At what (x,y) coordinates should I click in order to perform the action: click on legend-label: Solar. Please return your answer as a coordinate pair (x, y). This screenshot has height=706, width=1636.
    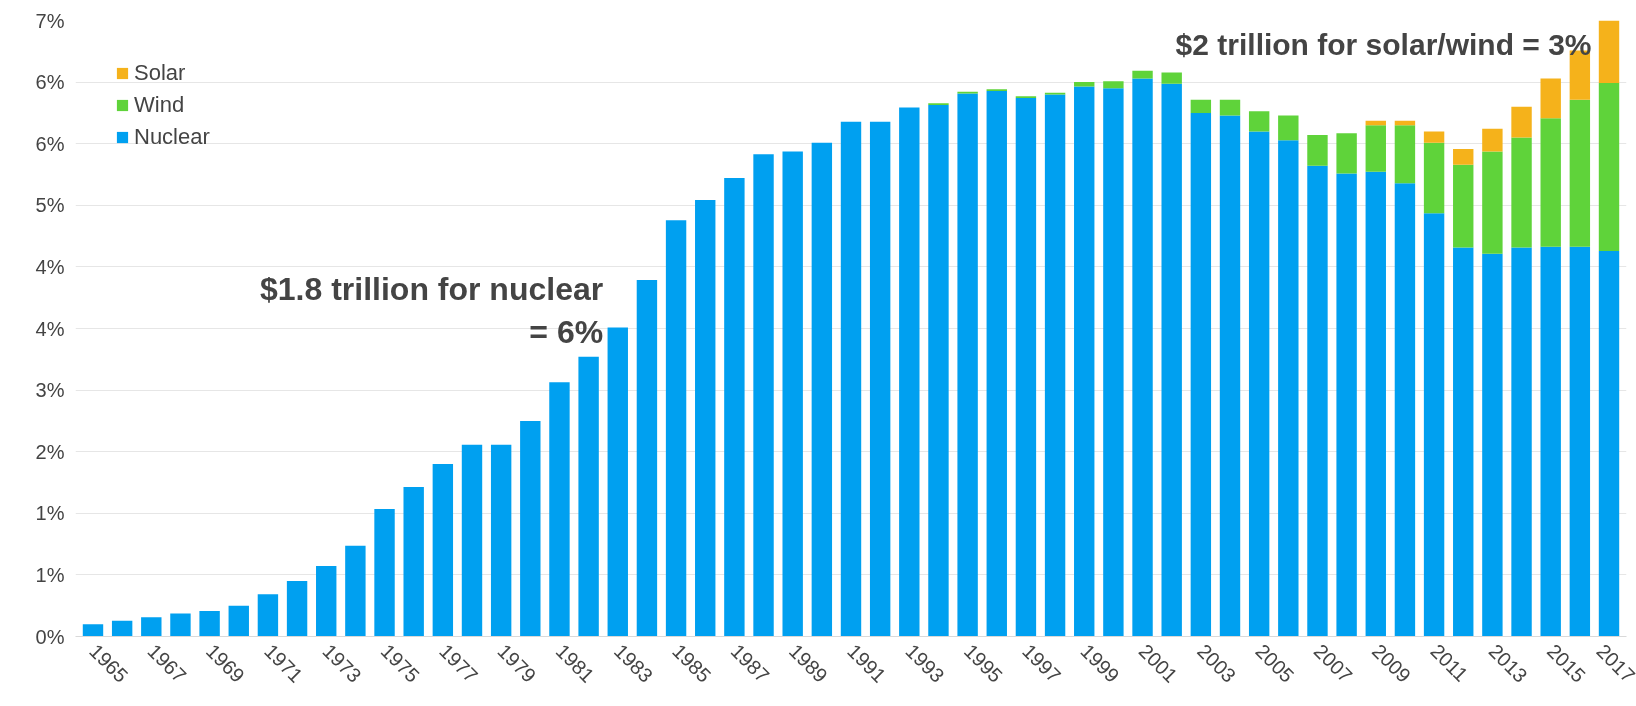
    Looking at the image, I should click on (160, 73).